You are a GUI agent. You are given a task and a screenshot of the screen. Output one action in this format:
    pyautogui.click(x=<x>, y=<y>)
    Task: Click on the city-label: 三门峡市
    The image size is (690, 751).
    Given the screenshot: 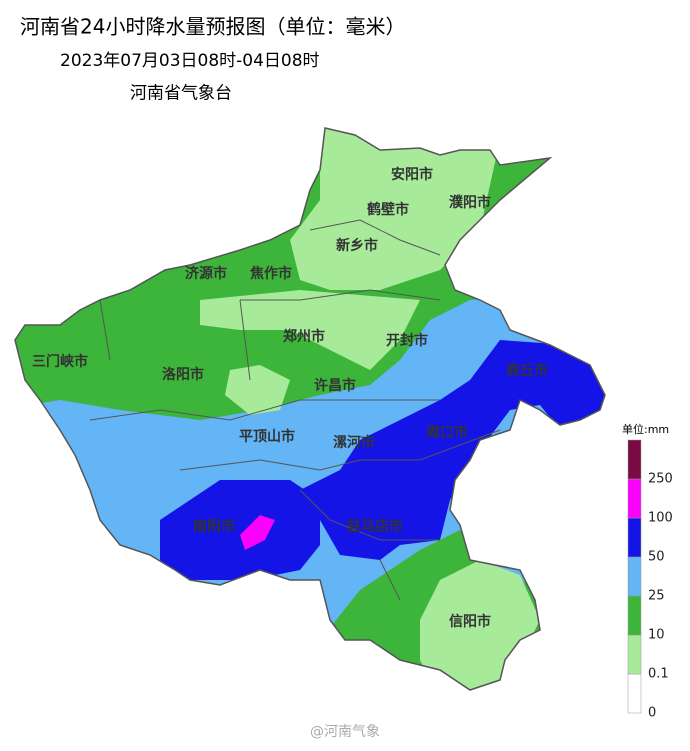 What is the action you would take?
    pyautogui.click(x=60, y=361)
    